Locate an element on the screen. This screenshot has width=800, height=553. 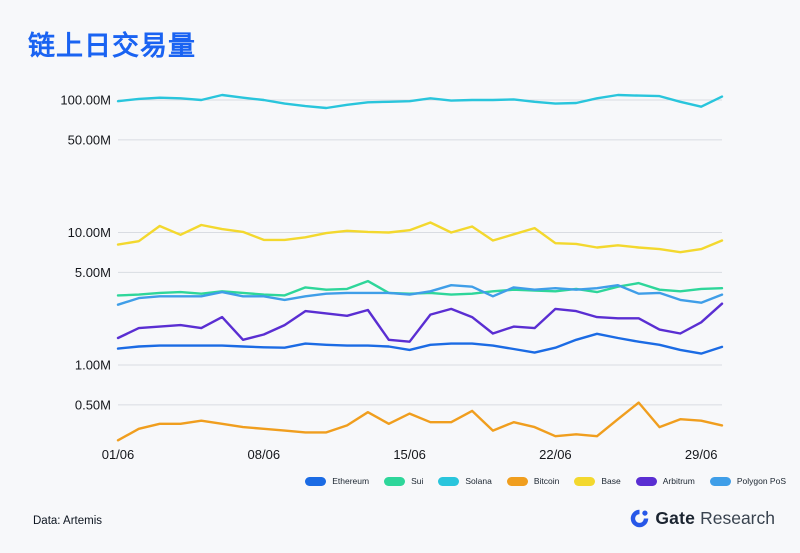
y-axis-tick-label: 100.00M is located at coordinates (85, 100).